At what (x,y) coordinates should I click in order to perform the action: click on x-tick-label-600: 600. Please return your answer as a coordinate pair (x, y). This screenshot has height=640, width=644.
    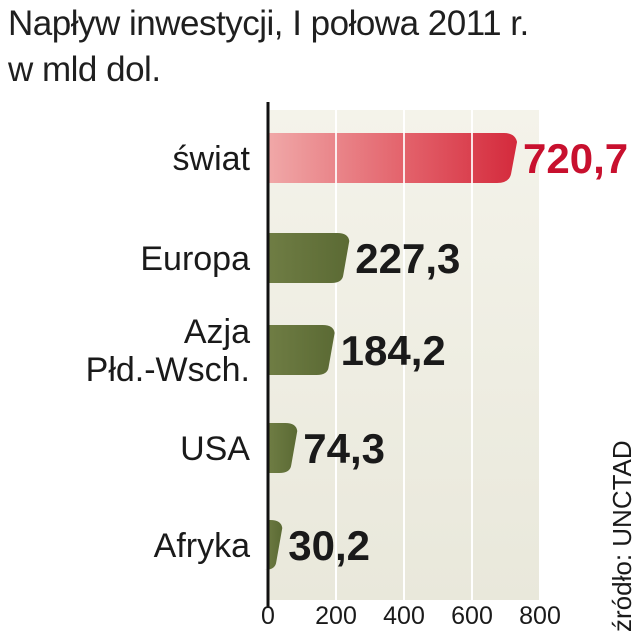
    Looking at the image, I should click on (472, 616).